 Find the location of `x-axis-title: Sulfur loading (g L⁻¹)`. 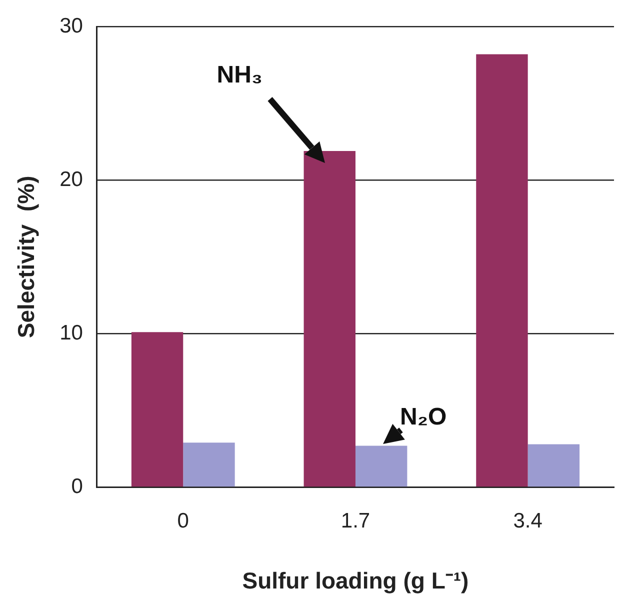

x-axis-title: Sulfur loading (g L⁻¹) is located at coordinates (355, 581).